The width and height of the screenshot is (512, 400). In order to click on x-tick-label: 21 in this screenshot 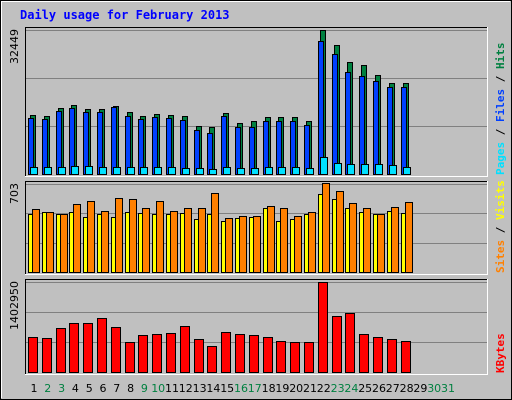, I will do `click(310, 388)`.